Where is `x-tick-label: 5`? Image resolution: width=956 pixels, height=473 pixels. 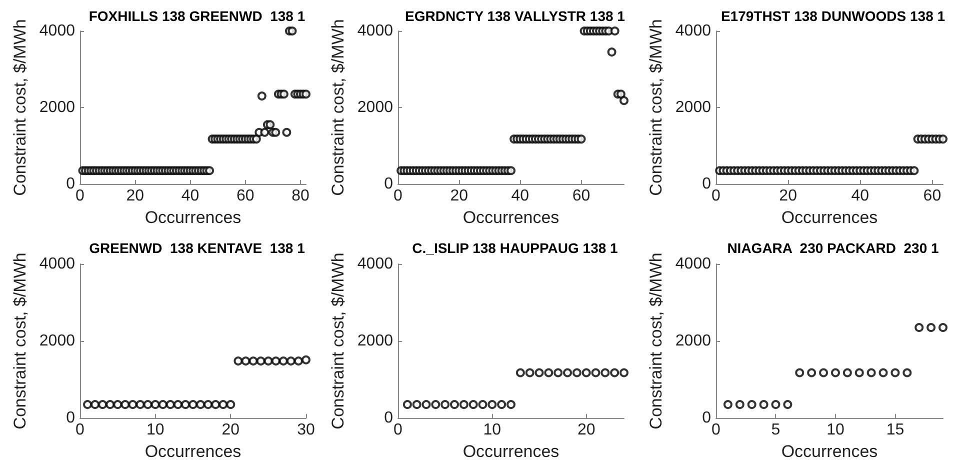 x-tick-label: 5 is located at coordinates (775, 430).